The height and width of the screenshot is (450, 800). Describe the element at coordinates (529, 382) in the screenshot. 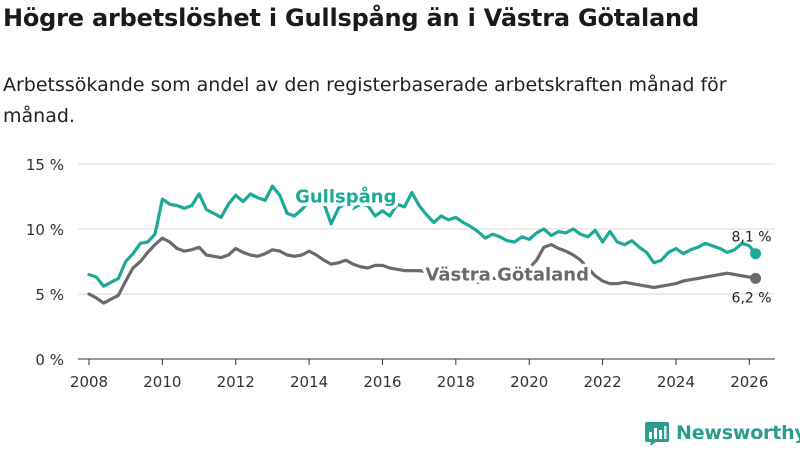

I see `x-tick-label-2020: 2020` at that location.